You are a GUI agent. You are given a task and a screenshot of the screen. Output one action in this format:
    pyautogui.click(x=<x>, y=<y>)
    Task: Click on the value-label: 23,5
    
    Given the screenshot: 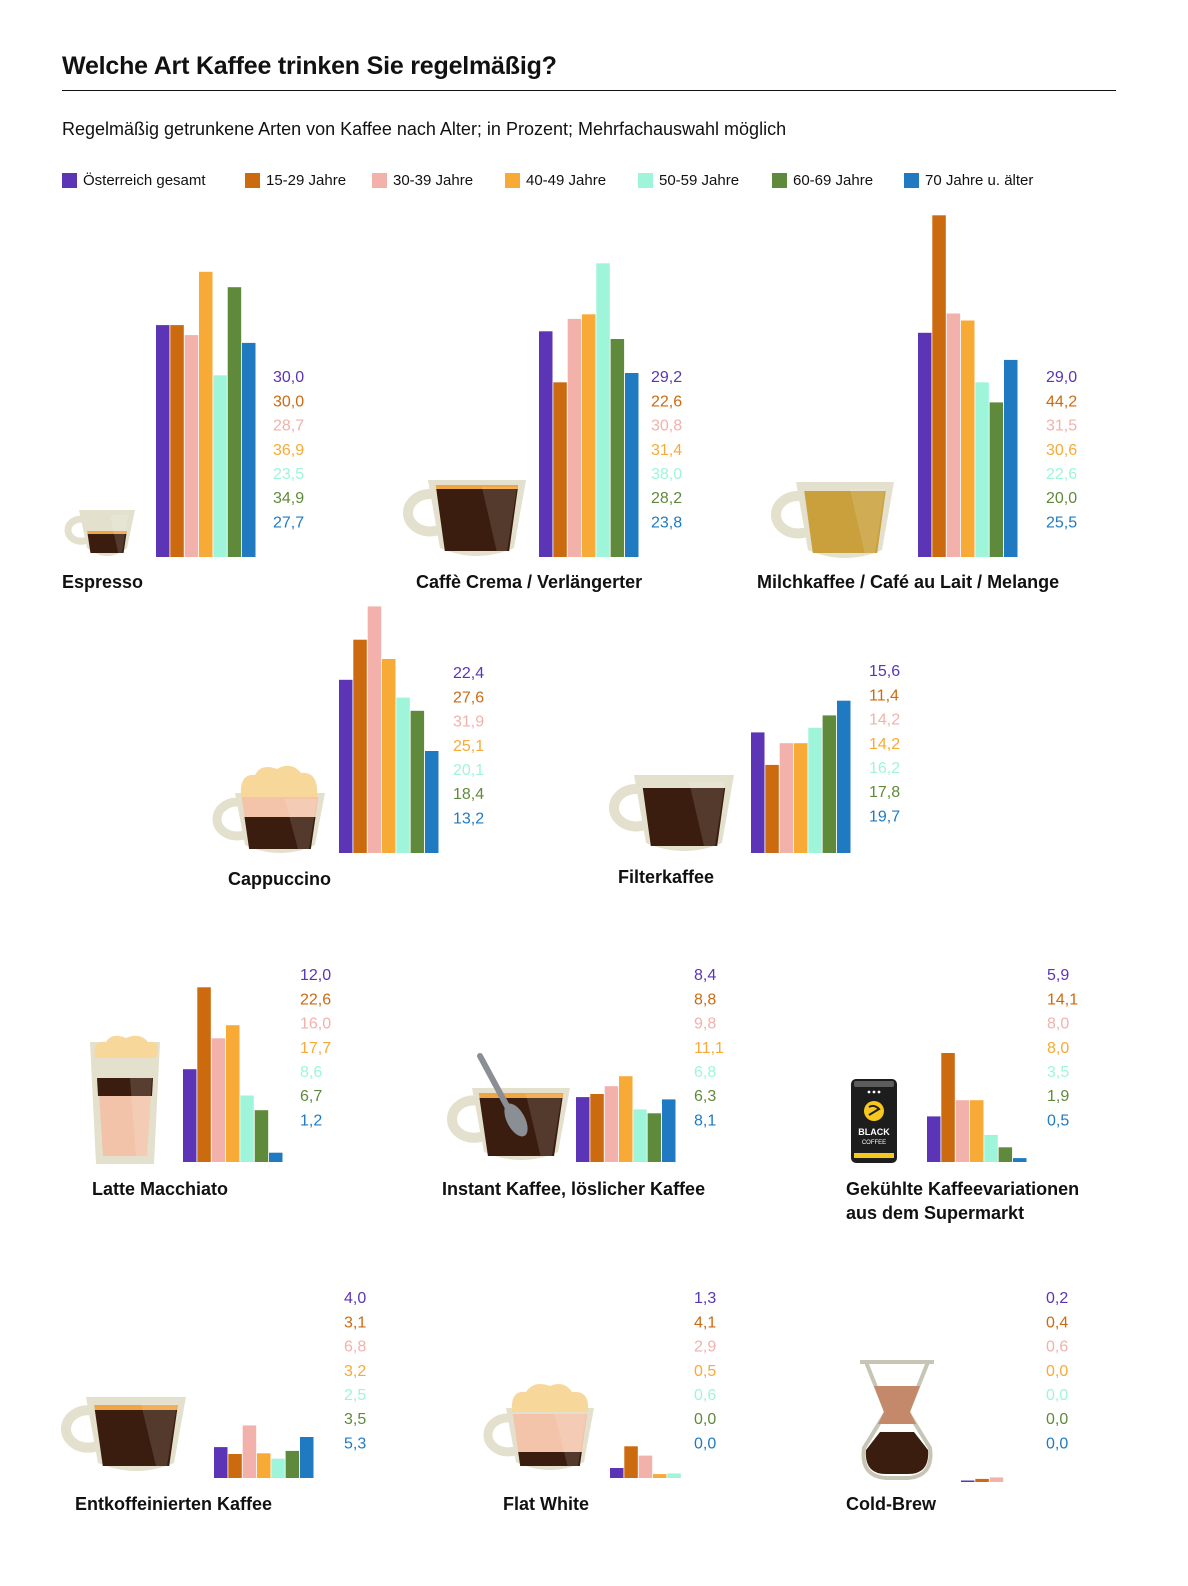 What is the action you would take?
    pyautogui.click(x=288, y=474)
    